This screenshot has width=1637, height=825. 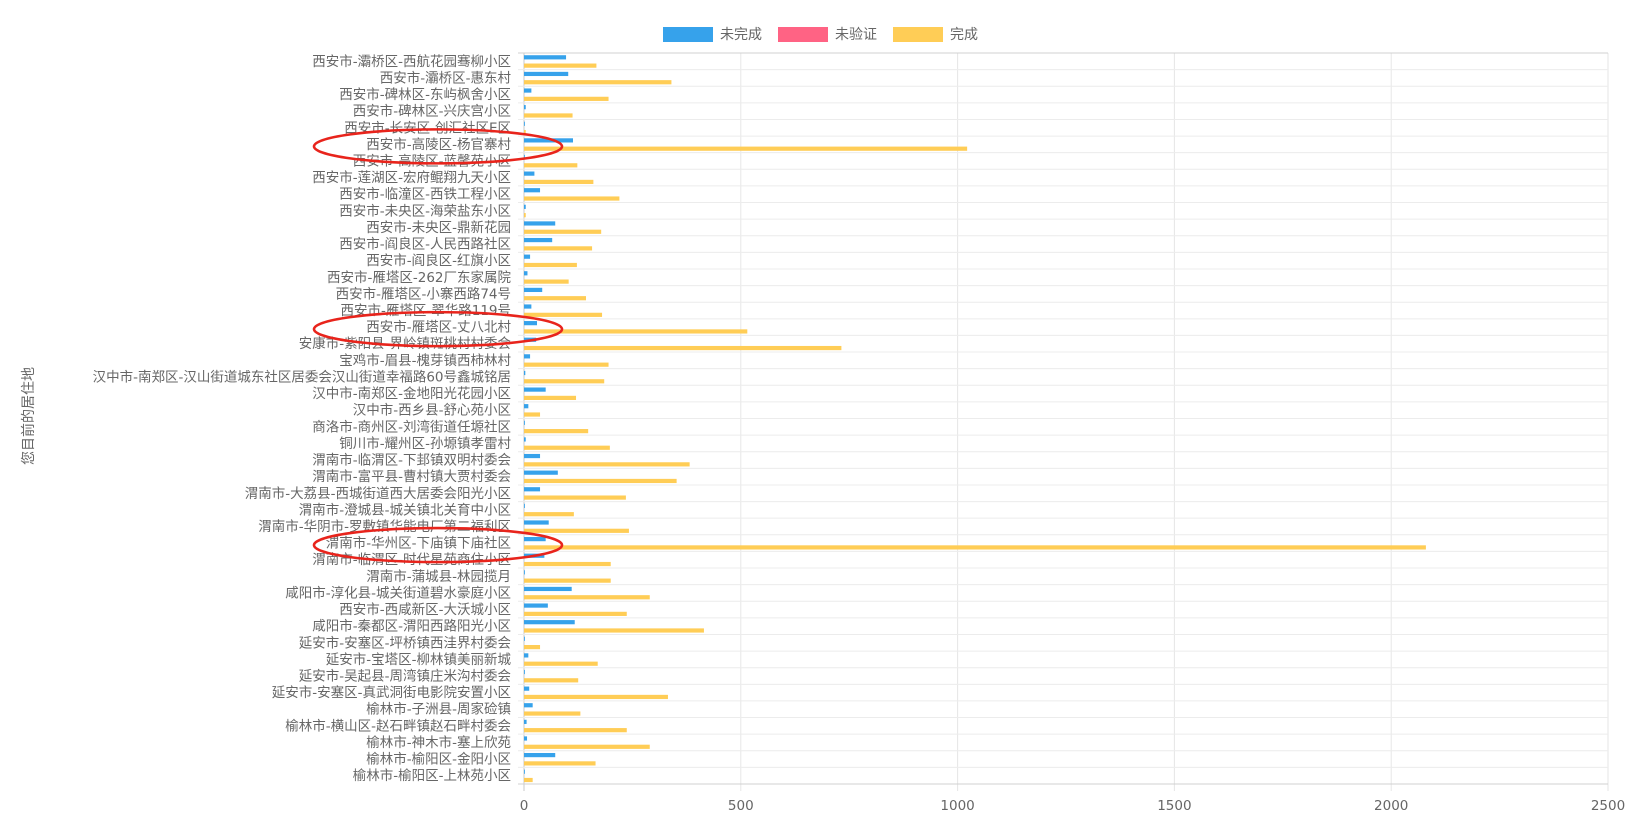 I want to click on highlight-ellipse, so click(x=438, y=146).